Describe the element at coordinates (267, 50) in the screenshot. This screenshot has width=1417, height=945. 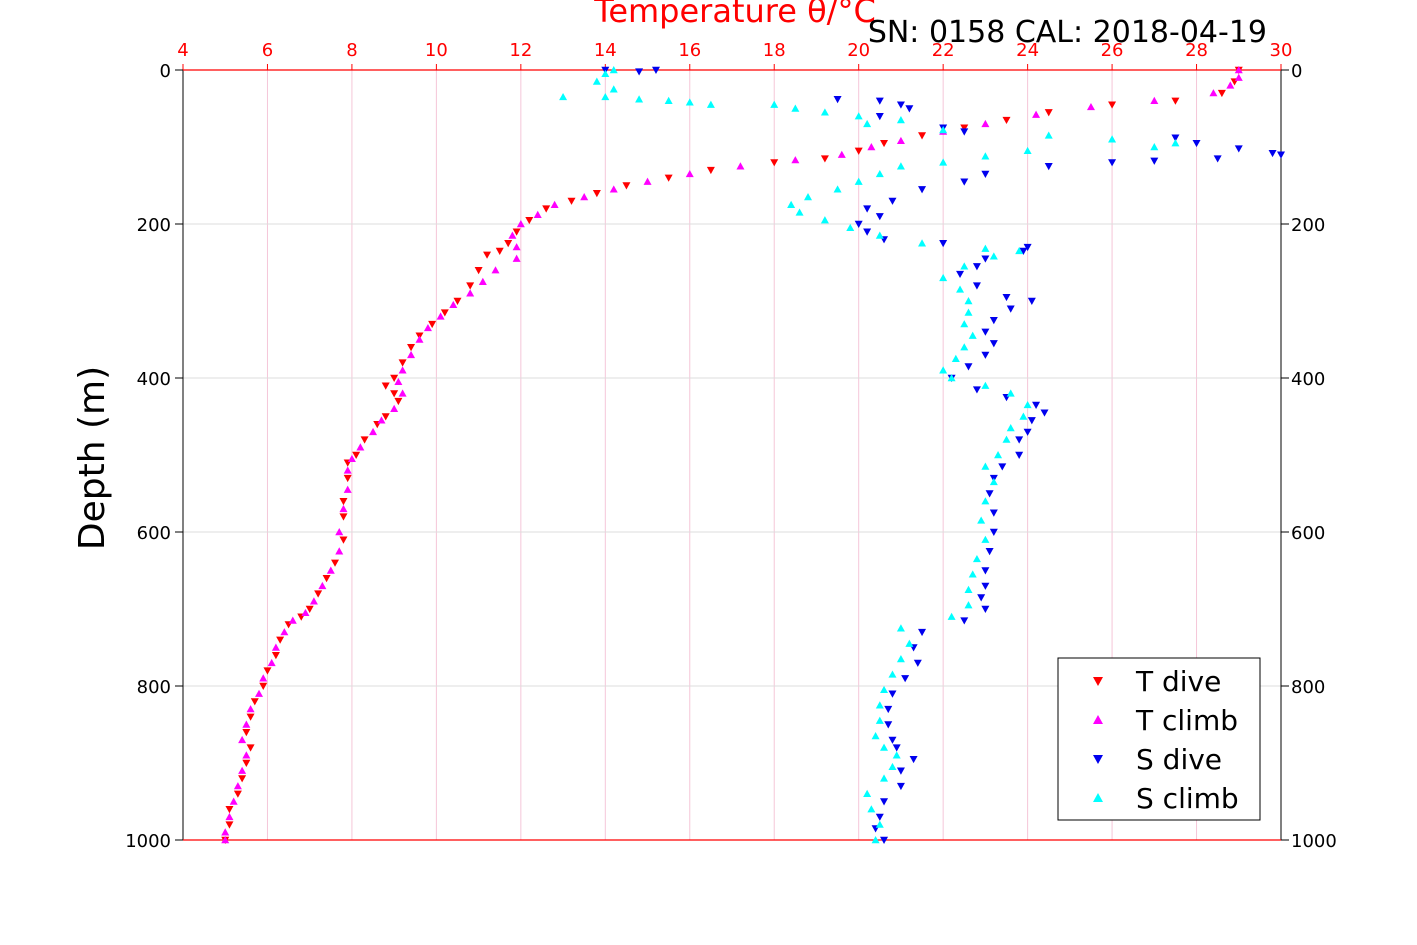
I see `x-tick-label: 6` at that location.